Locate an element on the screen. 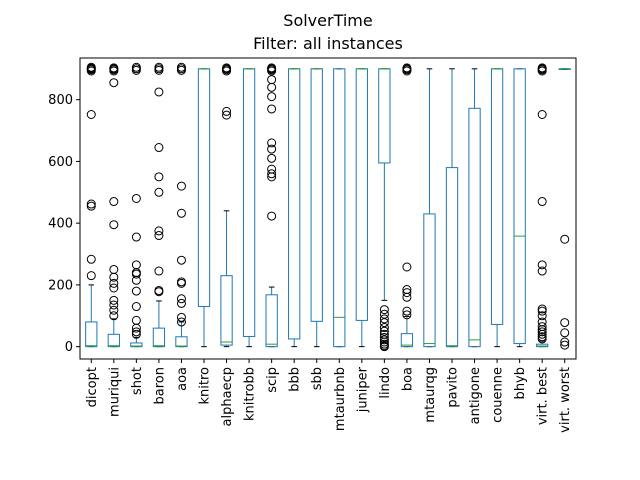 The image size is (640, 480). box-bhyb is located at coordinates (519, 208).